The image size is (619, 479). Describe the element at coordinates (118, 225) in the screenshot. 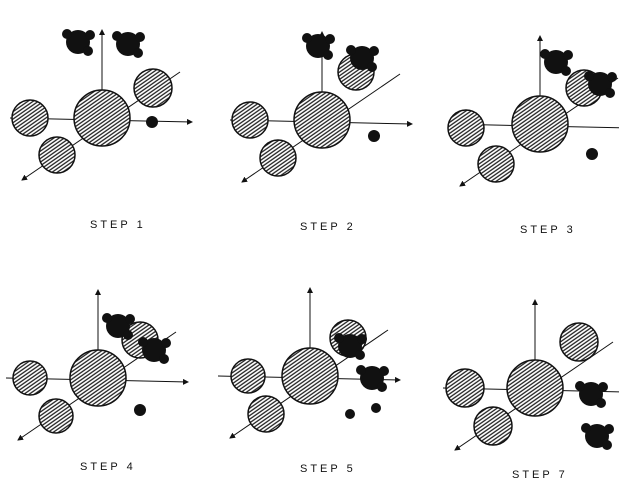

I see `step-label: STEP 1` at that location.